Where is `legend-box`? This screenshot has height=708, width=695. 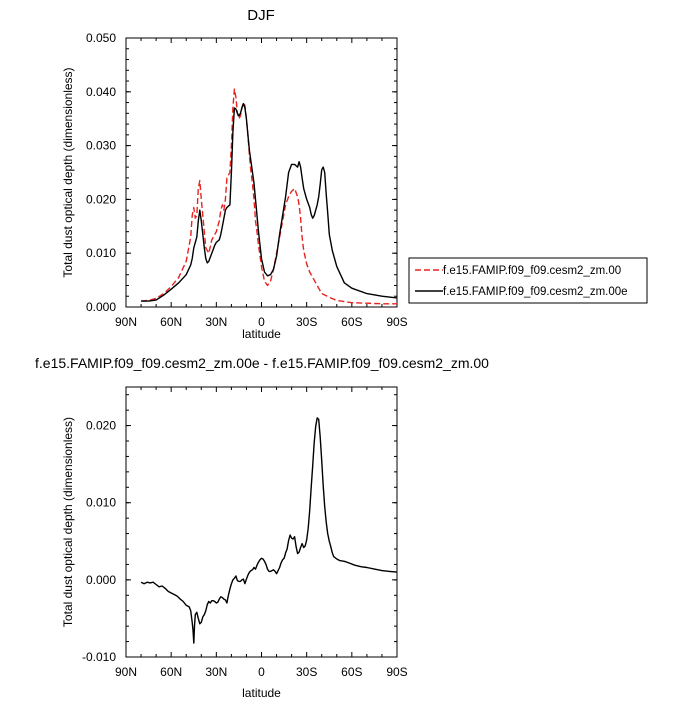
legend-box is located at coordinates (528, 280).